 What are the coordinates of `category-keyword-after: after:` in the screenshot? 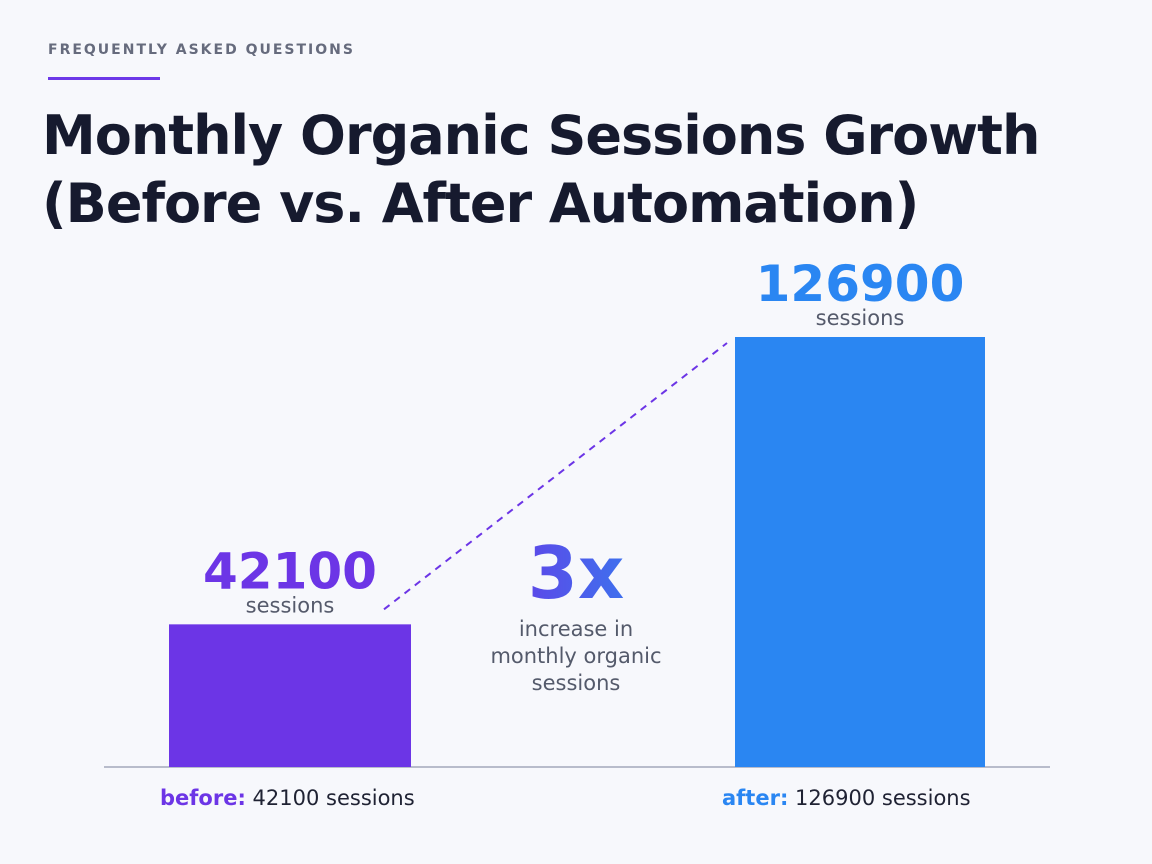 It's located at (755, 798).